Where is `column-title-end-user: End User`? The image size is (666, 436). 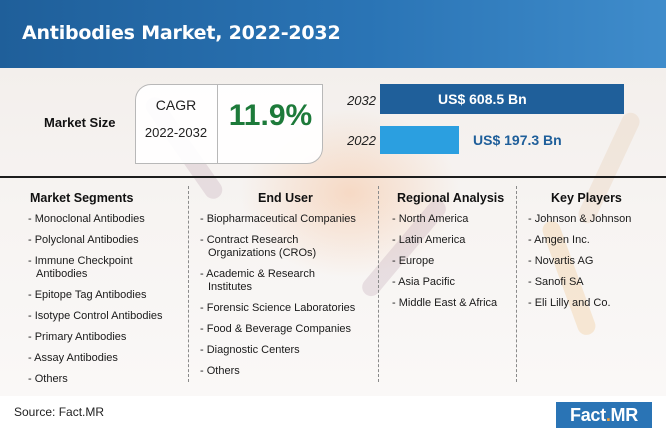
column-title-end-user: End User is located at coordinates (285, 198).